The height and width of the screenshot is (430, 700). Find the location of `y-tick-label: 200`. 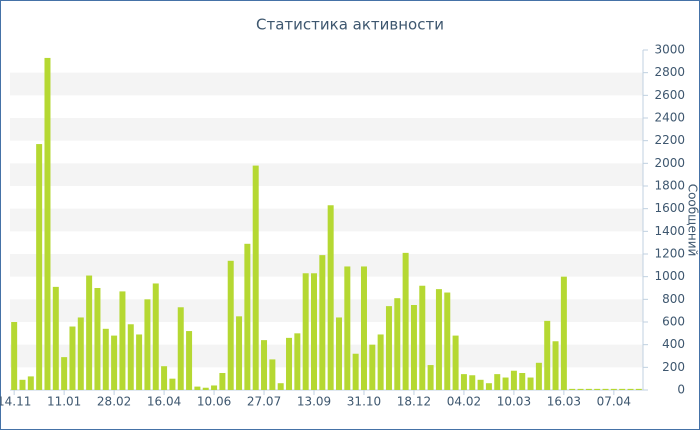

y-tick-label: 200 is located at coordinates (673, 367).